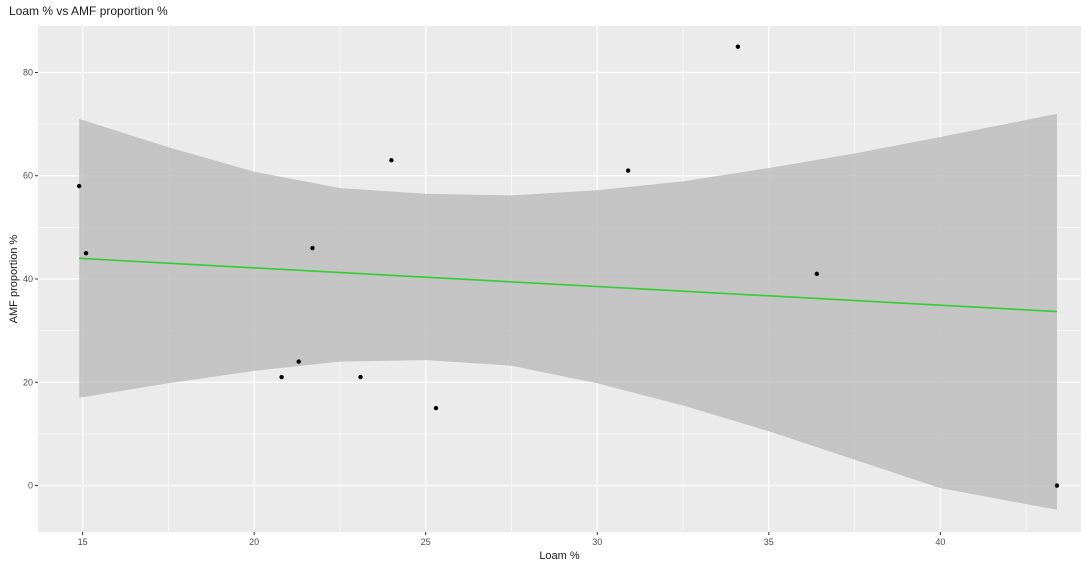  Describe the element at coordinates (28, 382) in the screenshot. I see `y-tick-label: 20` at that location.